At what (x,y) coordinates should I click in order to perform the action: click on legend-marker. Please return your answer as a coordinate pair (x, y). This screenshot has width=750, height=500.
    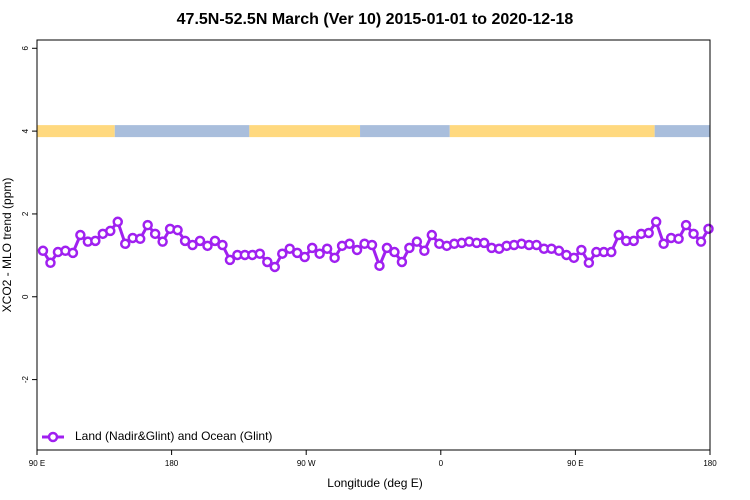
    Looking at the image, I should click on (53, 437).